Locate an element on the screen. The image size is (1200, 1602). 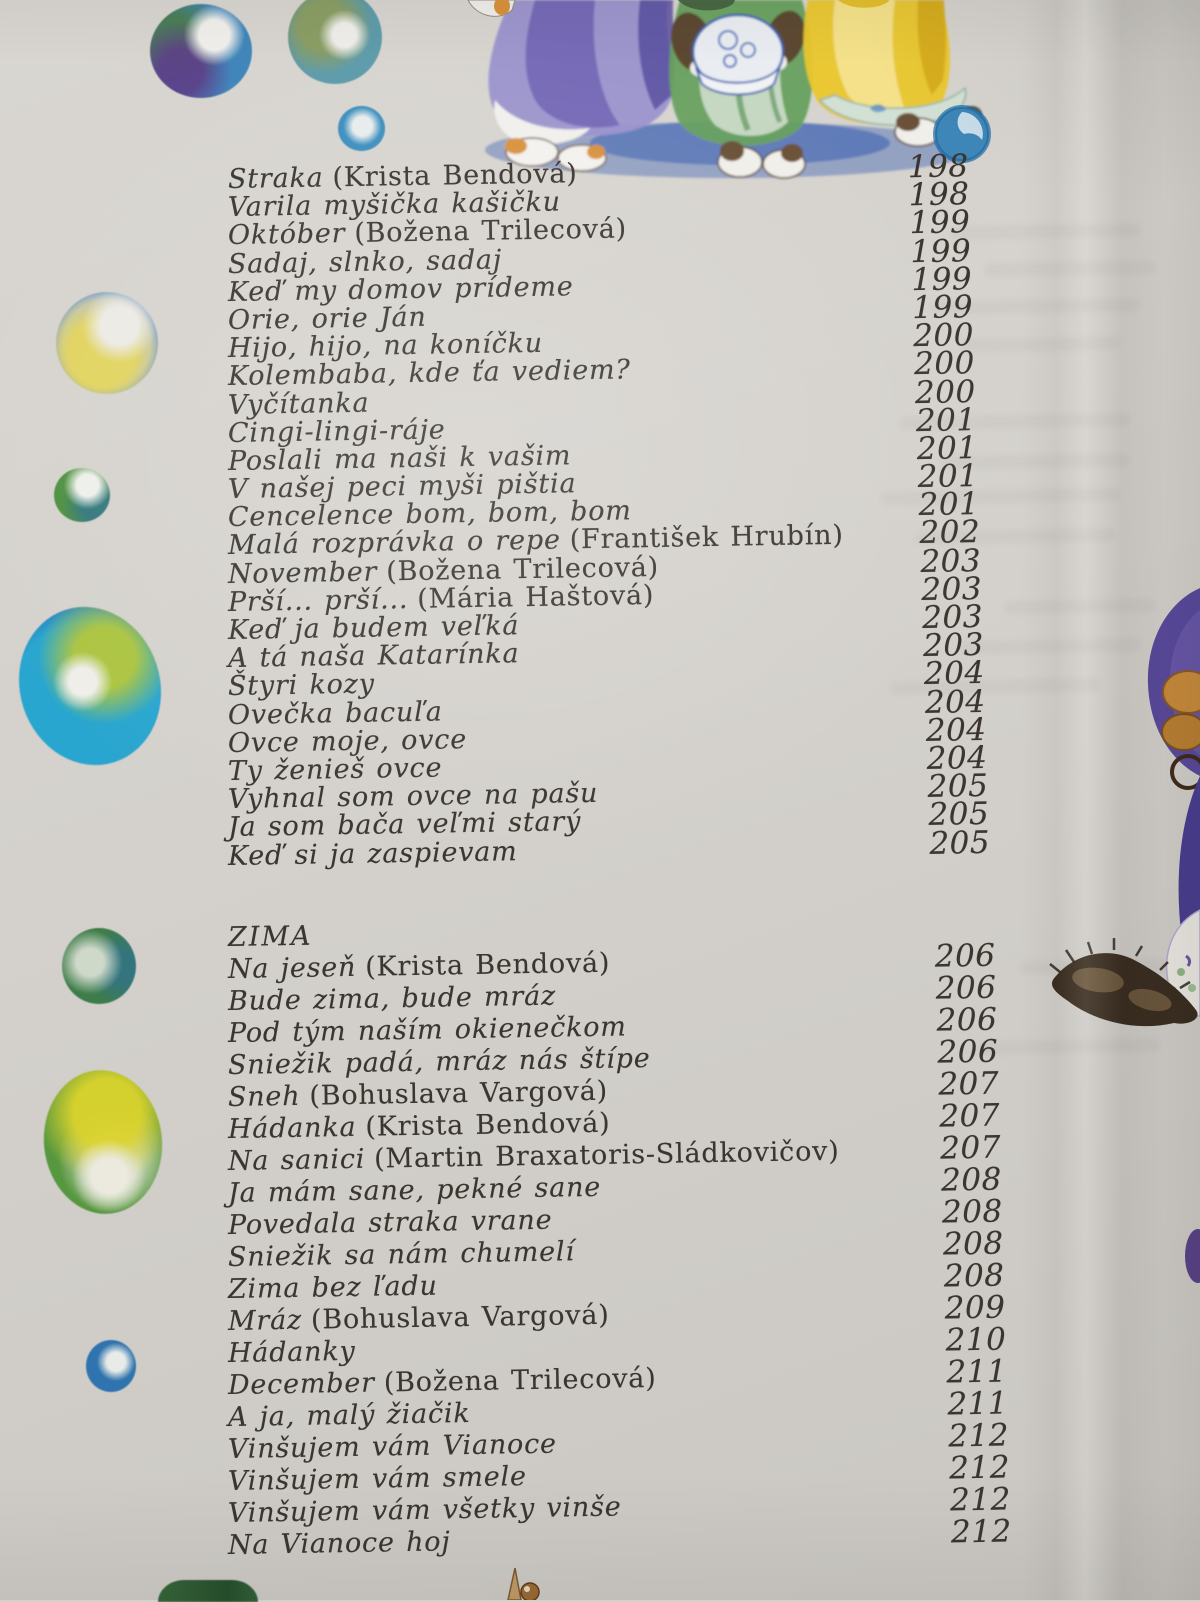
toc-entry-title: Hádanka is located at coordinates (292, 1128).